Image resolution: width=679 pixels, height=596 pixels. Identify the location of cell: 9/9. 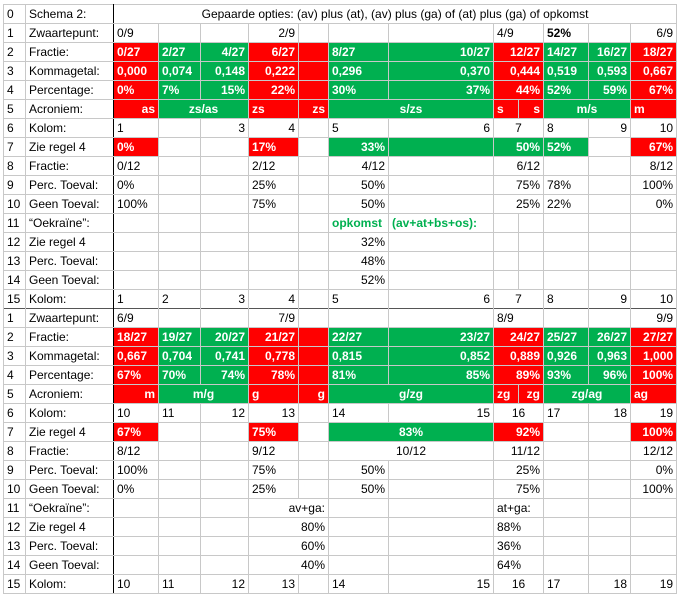
(653, 318).